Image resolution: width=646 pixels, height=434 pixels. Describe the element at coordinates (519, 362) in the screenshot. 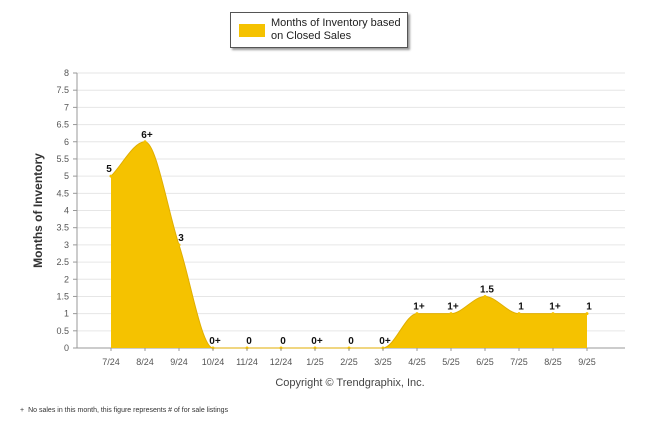

I see `x-tick-label: 7/25` at that location.